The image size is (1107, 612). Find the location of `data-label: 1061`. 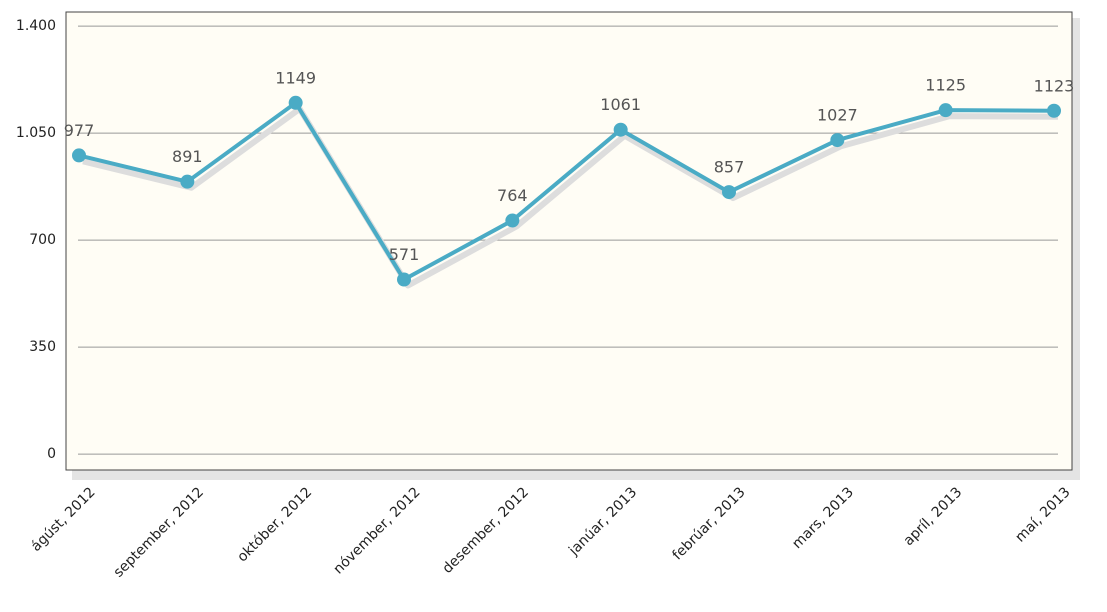

data-label: 1061 is located at coordinates (620, 104).